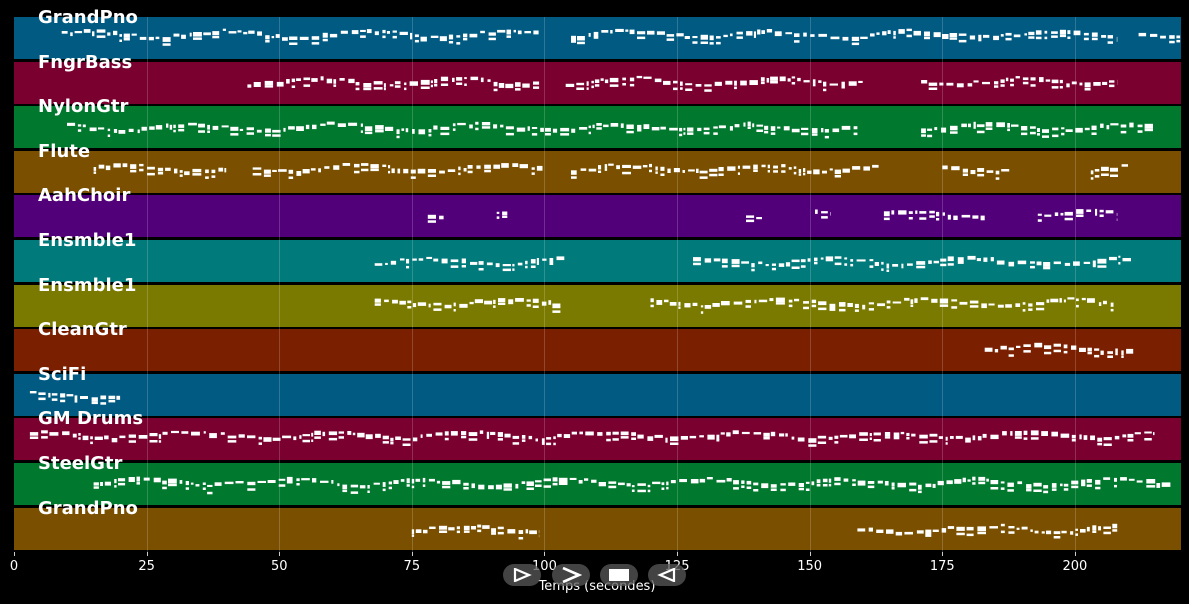 The image size is (1189, 604). What do you see at coordinates (522, 575) in the screenshot?
I see `play-button` at bounding box center [522, 575].